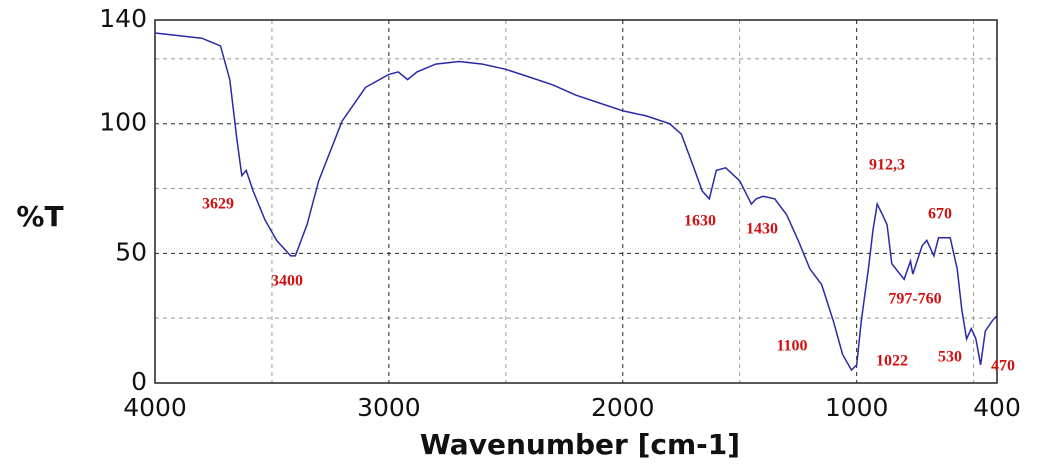 This screenshot has width=1038, height=468. Describe the element at coordinates (623, 407) in the screenshot. I see `x-tick-label: 2000` at that location.